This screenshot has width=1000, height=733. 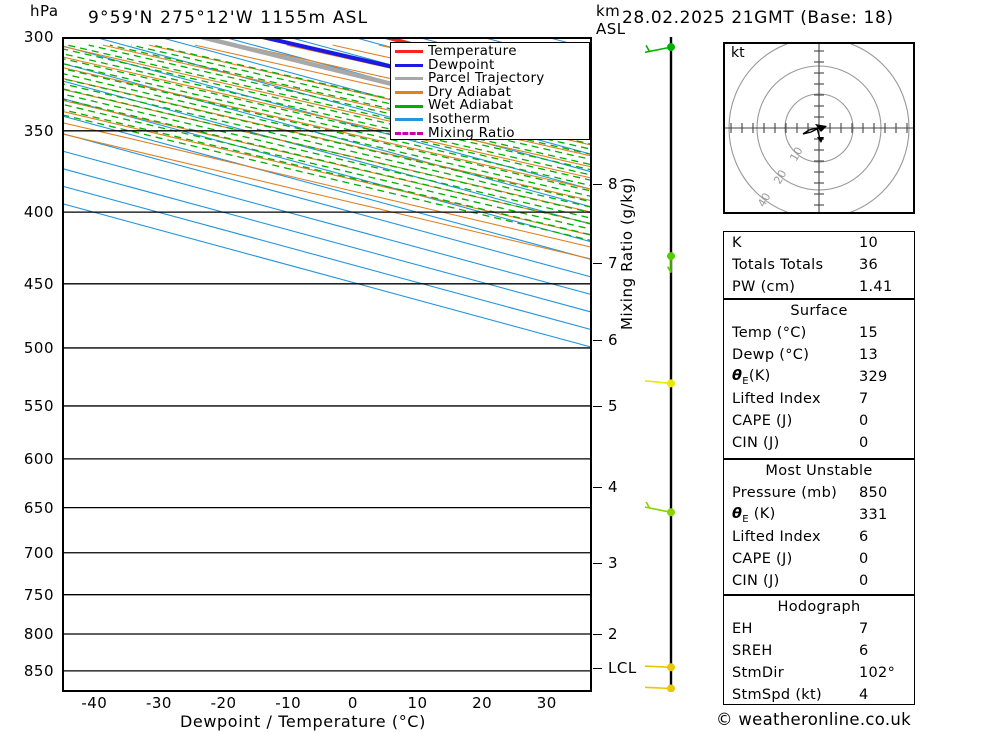 I want to click on index-value: 102°, so click(x=877, y=673).